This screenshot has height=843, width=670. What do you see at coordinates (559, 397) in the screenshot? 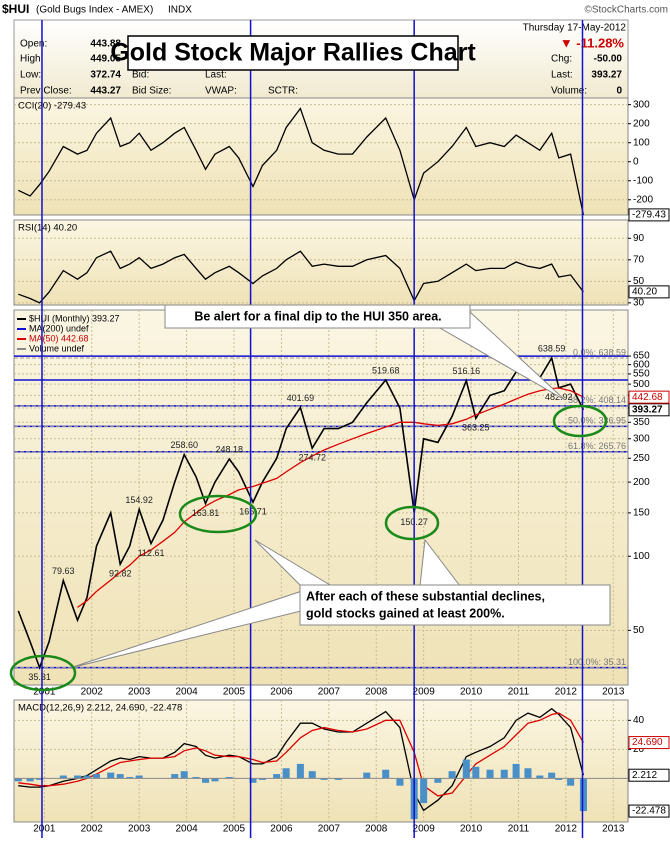
I see `point-label: 482.92` at bounding box center [559, 397].